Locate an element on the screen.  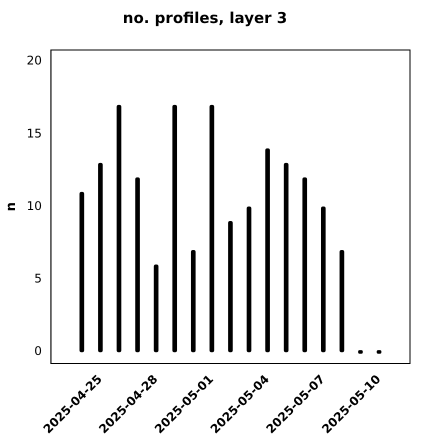
chart-title: no. profiles, layer 3 is located at coordinates (205, 17).